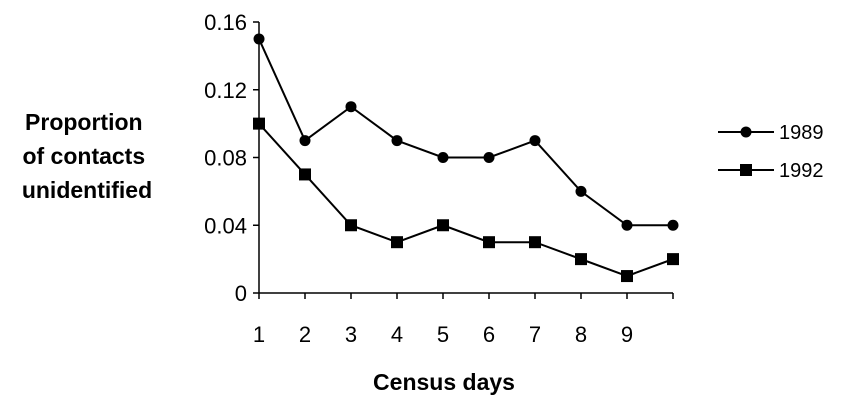 Image resolution: width=846 pixels, height=397 pixels. I want to click on y-tick-label: 0.04, so click(225, 225).